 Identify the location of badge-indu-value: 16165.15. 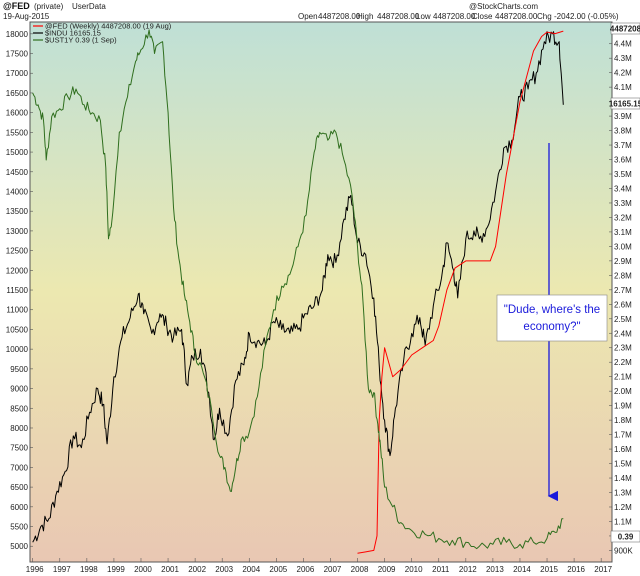
(624, 104).